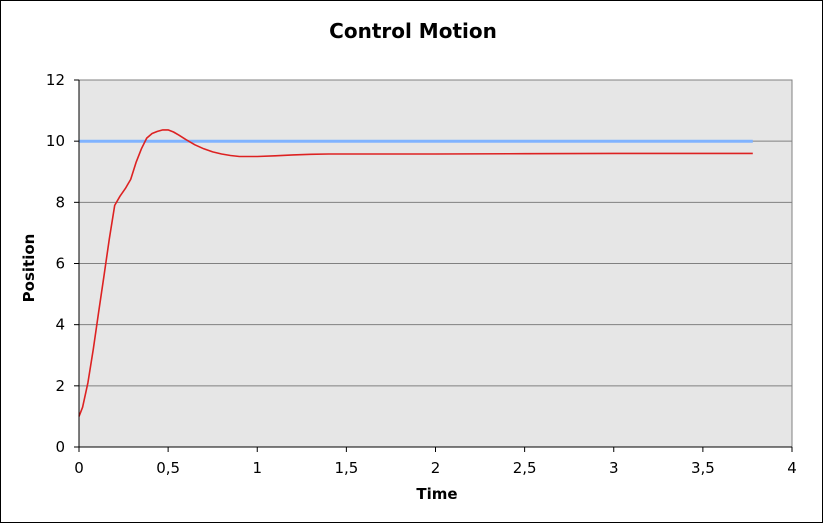 The image size is (823, 523). I want to click on x-axis-title: Time, so click(436, 494).